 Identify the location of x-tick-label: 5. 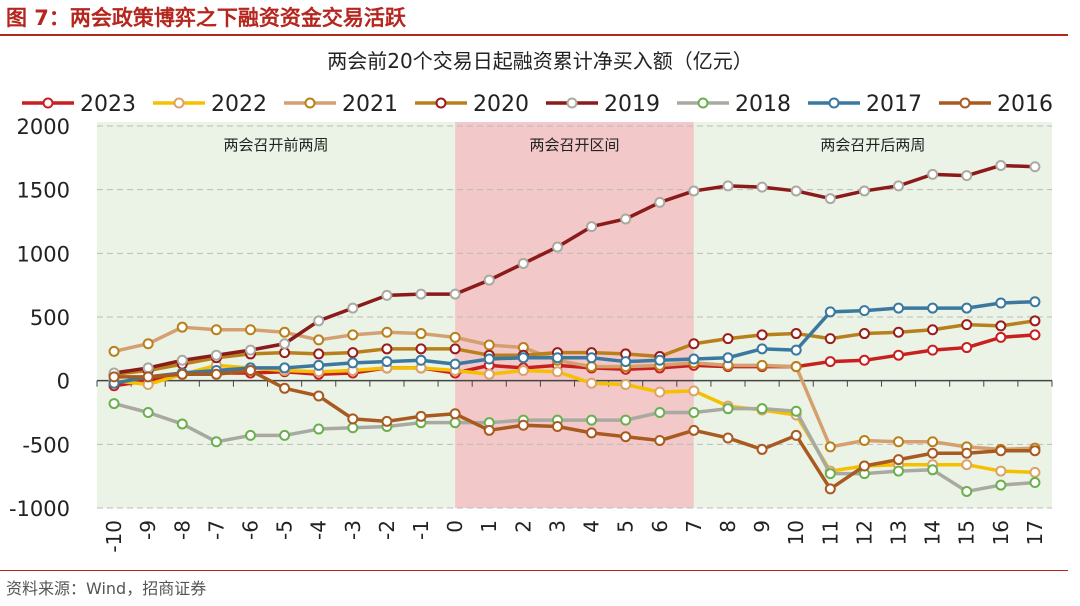
(626, 526).